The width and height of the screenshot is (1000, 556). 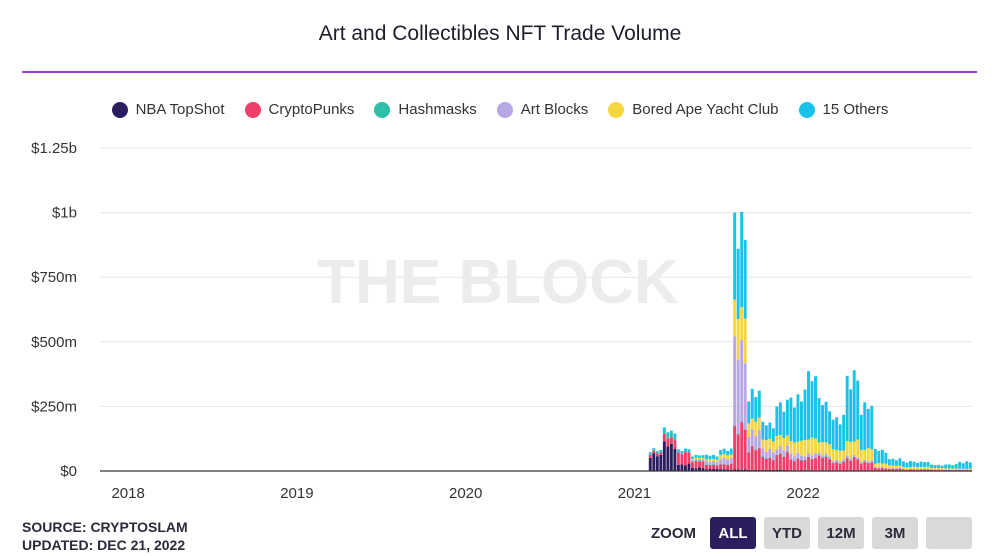 I want to click on legend-item-15-others: 15 Others, so click(x=843, y=109).